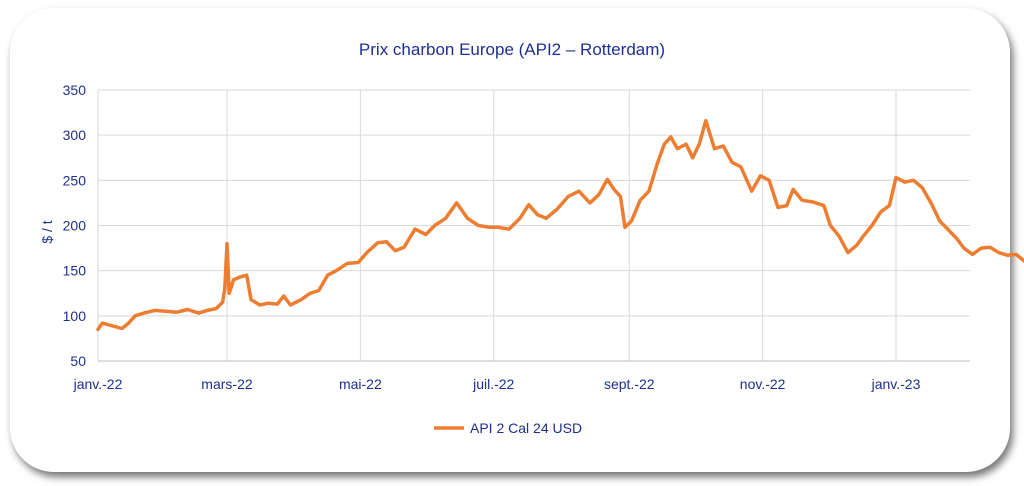  I want to click on y-tick-label: 150, so click(75, 271).